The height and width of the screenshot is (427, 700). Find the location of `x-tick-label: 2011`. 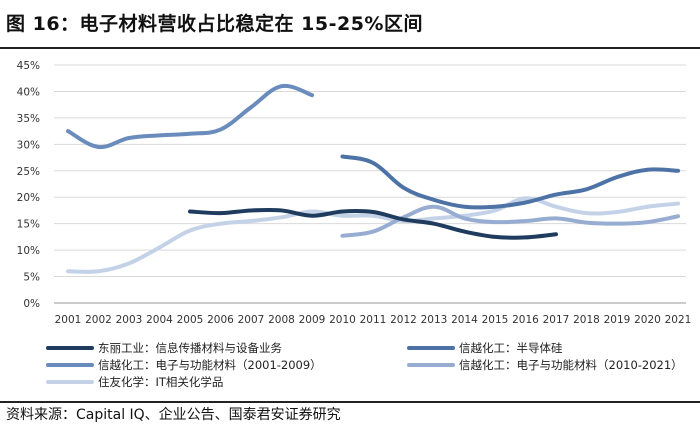

x-tick-label: 2011 is located at coordinates (373, 320).